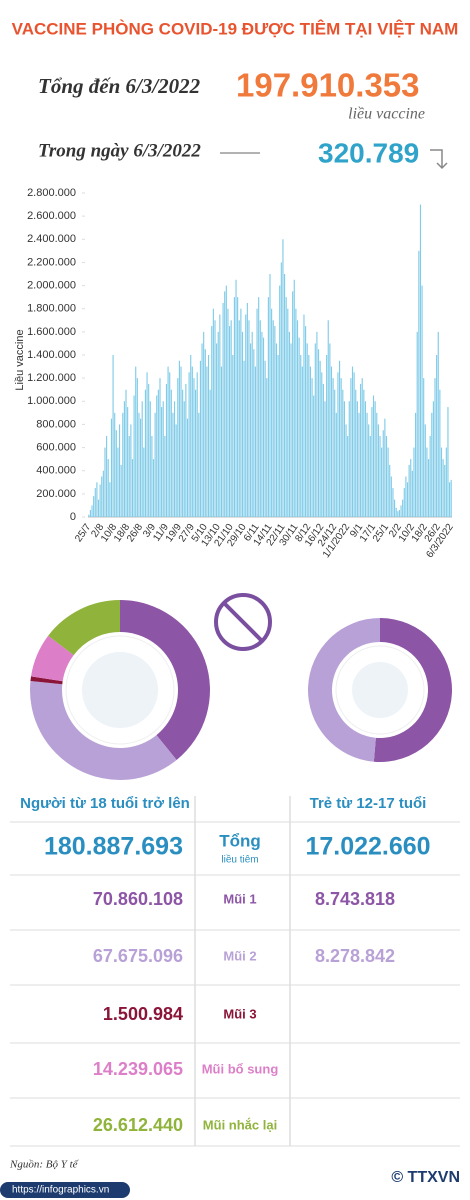 This screenshot has width=470, height=1200. Describe the element at coordinates (105, 803) in the screenshot. I see `table-header: Người từ 18 tuổi trở lên` at that location.